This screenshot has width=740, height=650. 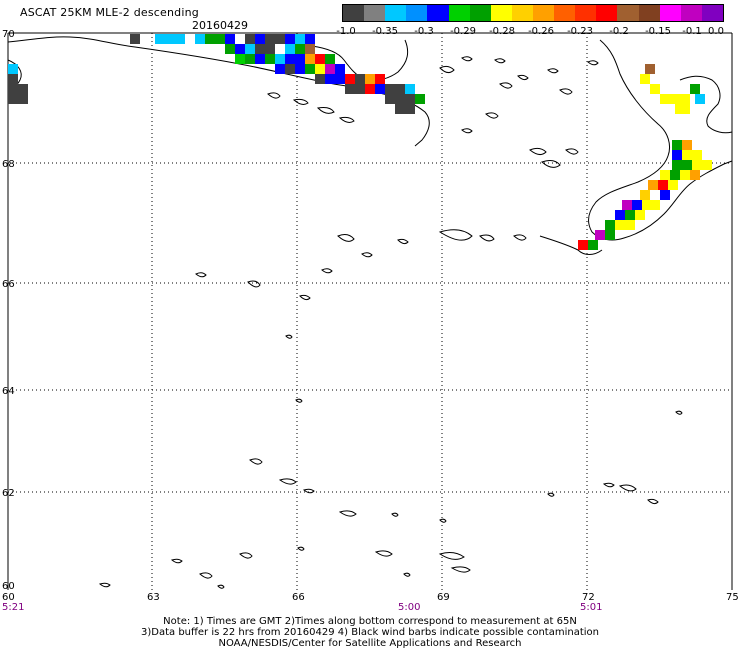 I want to click on lon-label-72: 72, so click(x=588, y=597).